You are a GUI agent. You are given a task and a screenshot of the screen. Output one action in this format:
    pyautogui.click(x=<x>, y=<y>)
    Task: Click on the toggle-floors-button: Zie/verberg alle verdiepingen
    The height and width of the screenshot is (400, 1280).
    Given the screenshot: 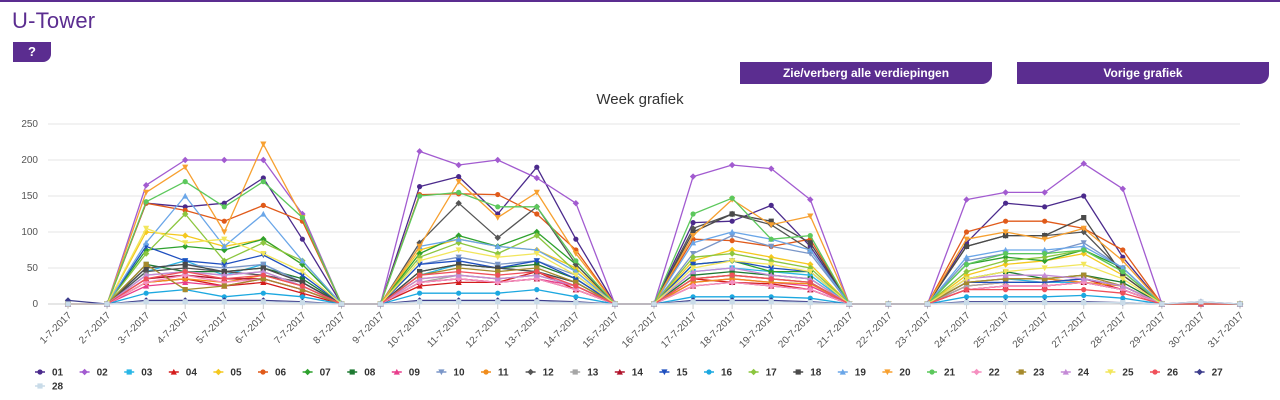 What is the action you would take?
    pyautogui.click(x=866, y=73)
    